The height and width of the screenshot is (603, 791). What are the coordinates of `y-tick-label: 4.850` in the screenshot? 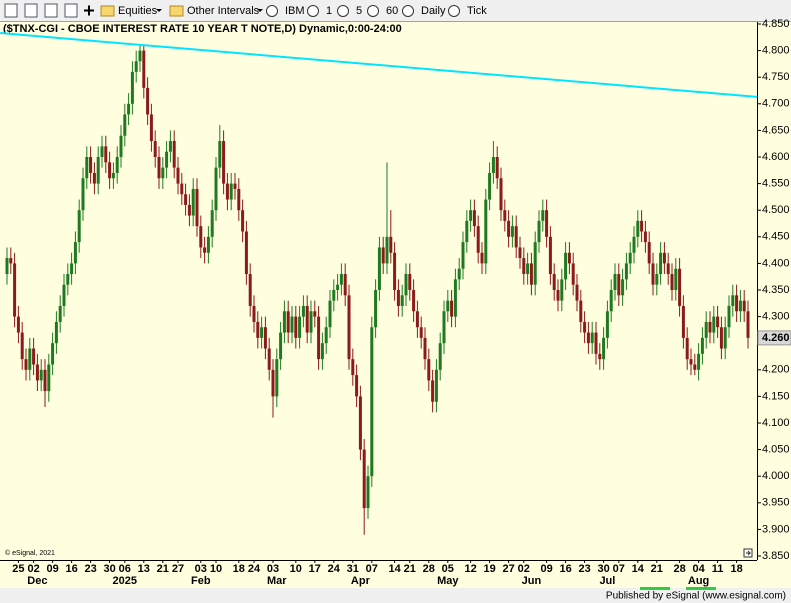 It's located at (776, 24).